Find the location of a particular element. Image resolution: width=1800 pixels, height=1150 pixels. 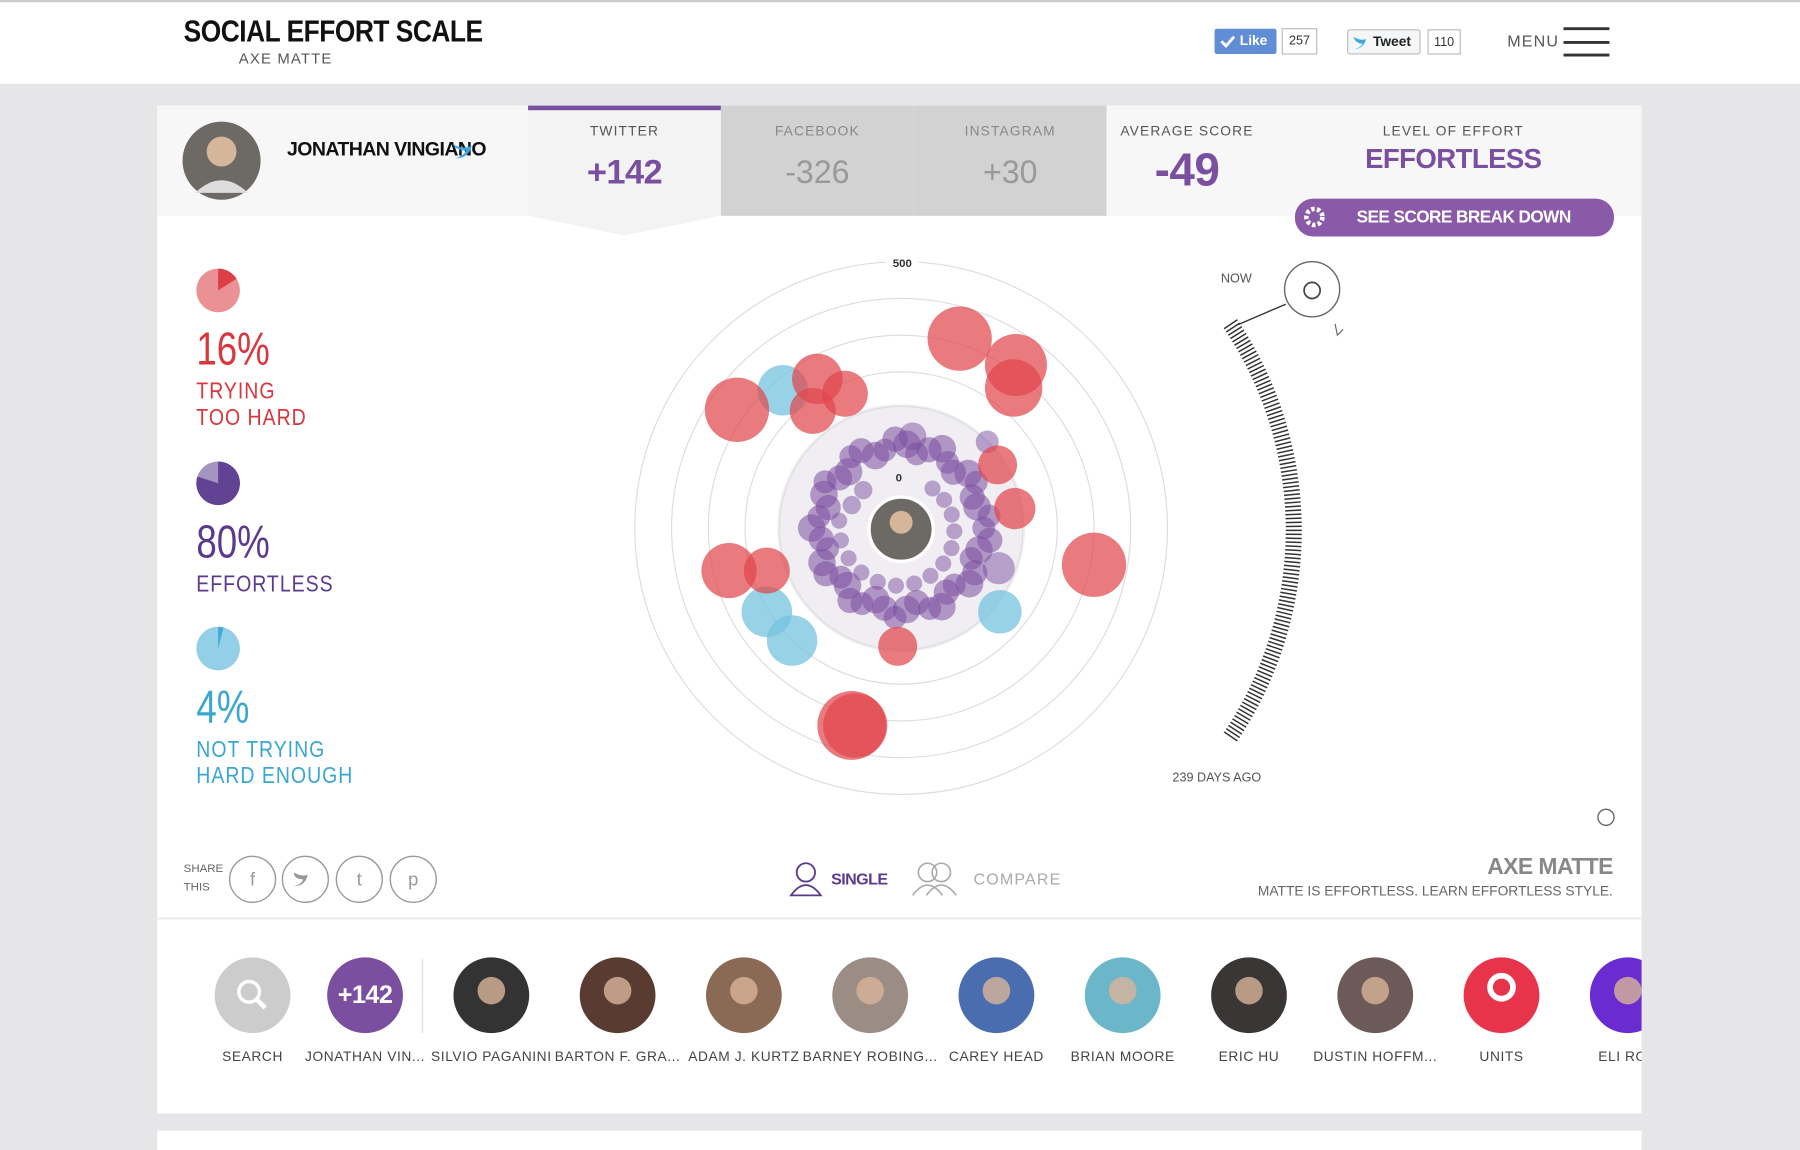

person-name: SILVIO PAGANINI is located at coordinates (491, 1056).